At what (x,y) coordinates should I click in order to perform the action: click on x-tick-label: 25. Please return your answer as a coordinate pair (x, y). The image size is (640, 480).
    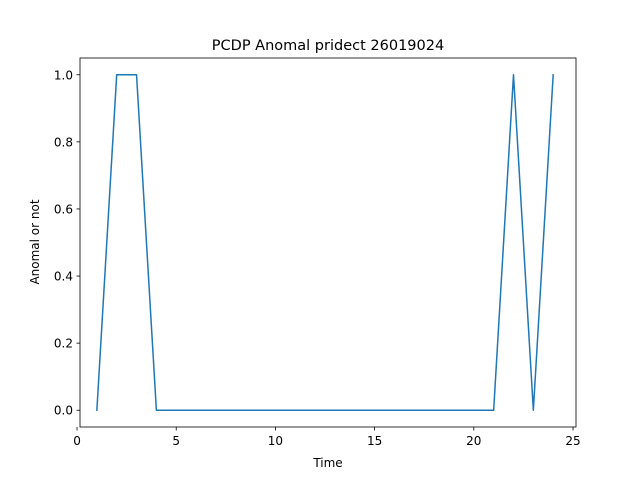
    Looking at the image, I should click on (572, 441).